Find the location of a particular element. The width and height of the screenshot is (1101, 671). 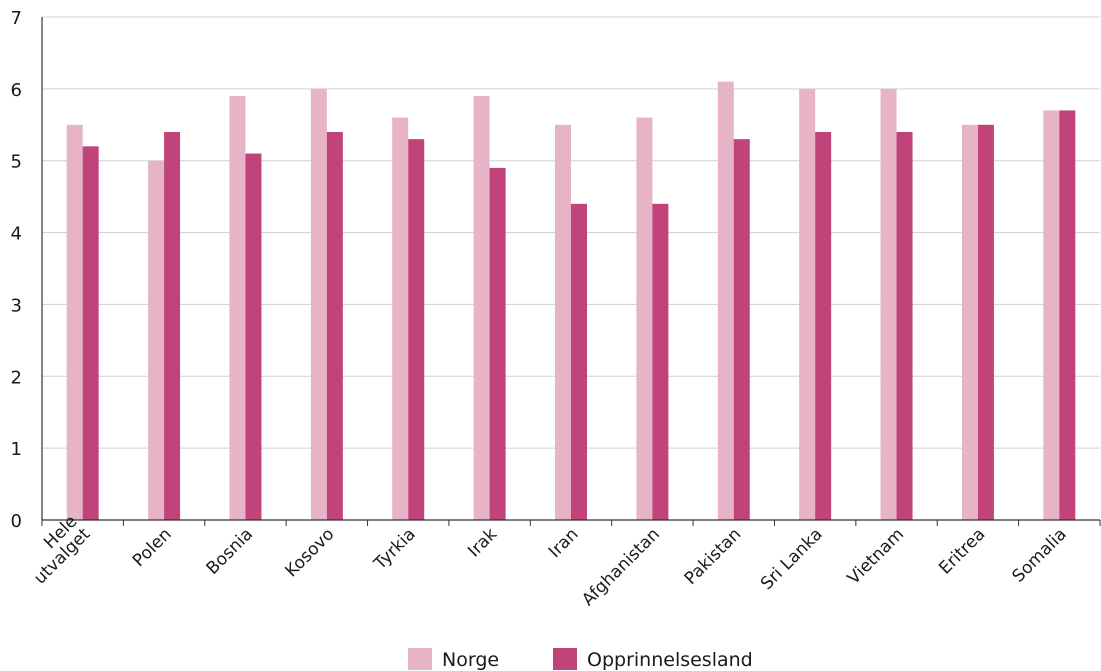

x-tick-label-line: Polen is located at coordinates (152, 547).